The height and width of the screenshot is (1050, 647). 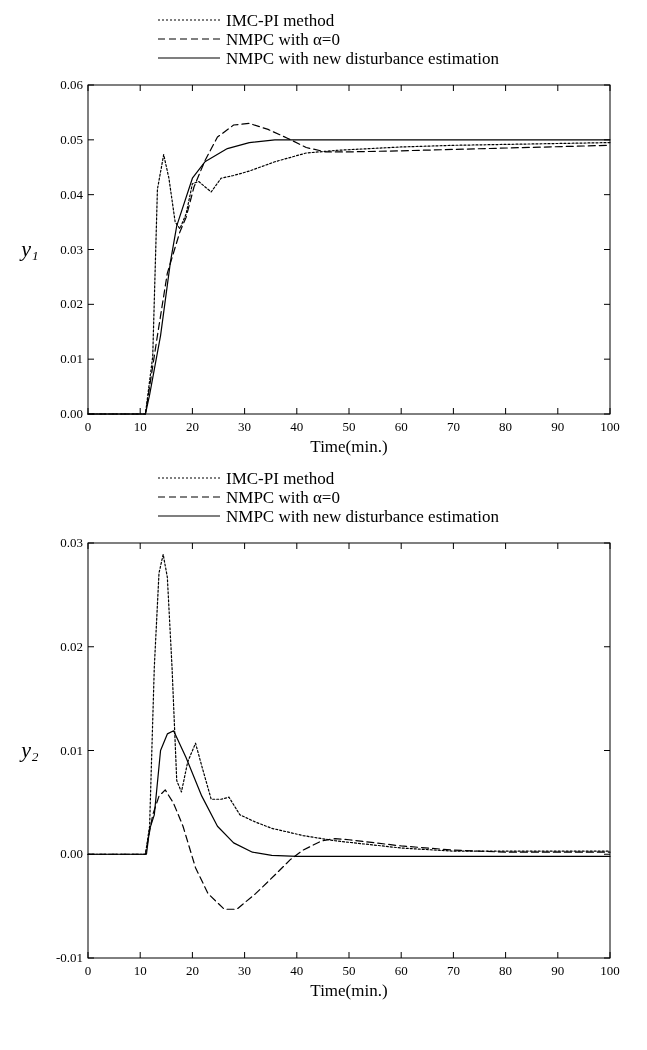 What do you see at coordinates (72, 194) in the screenshot?
I see `y-tick-label: 0.04` at bounding box center [72, 194].